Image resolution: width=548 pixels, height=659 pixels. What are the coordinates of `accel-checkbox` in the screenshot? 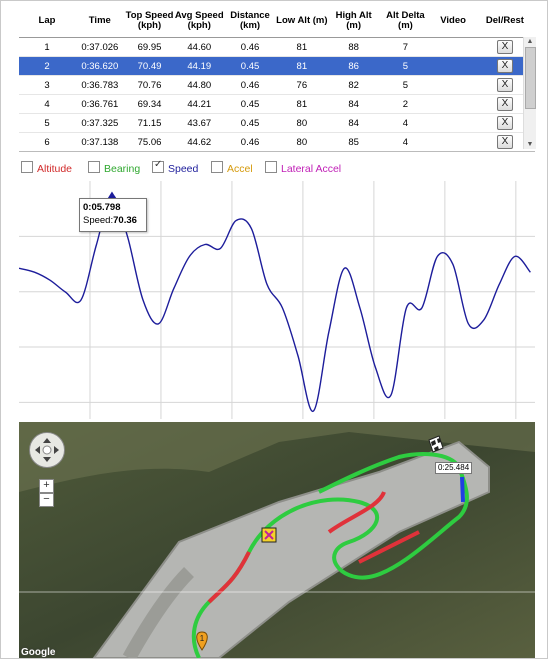 It's located at (217, 167).